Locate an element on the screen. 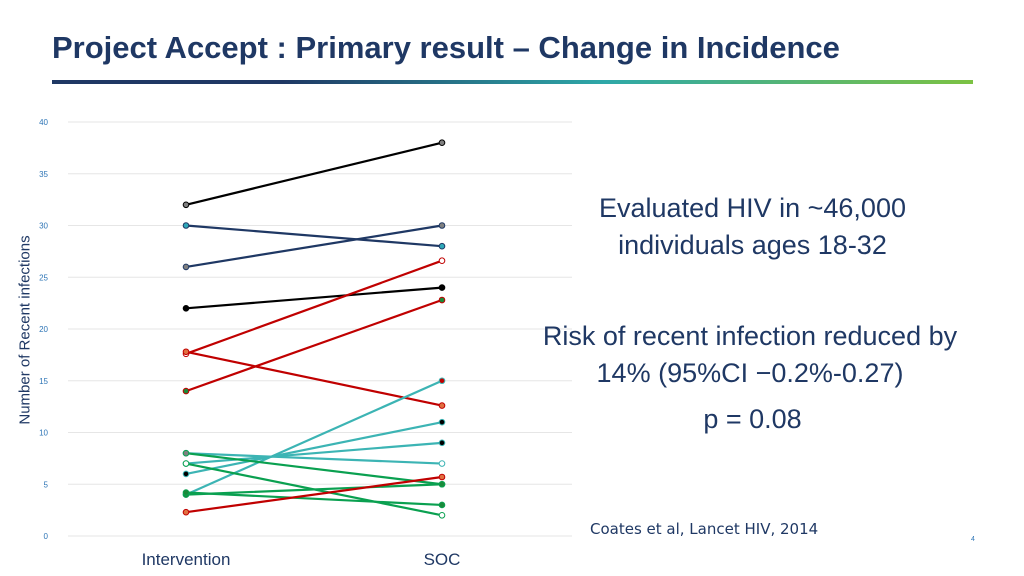  x-category-label: Intervention is located at coordinates (186, 559).